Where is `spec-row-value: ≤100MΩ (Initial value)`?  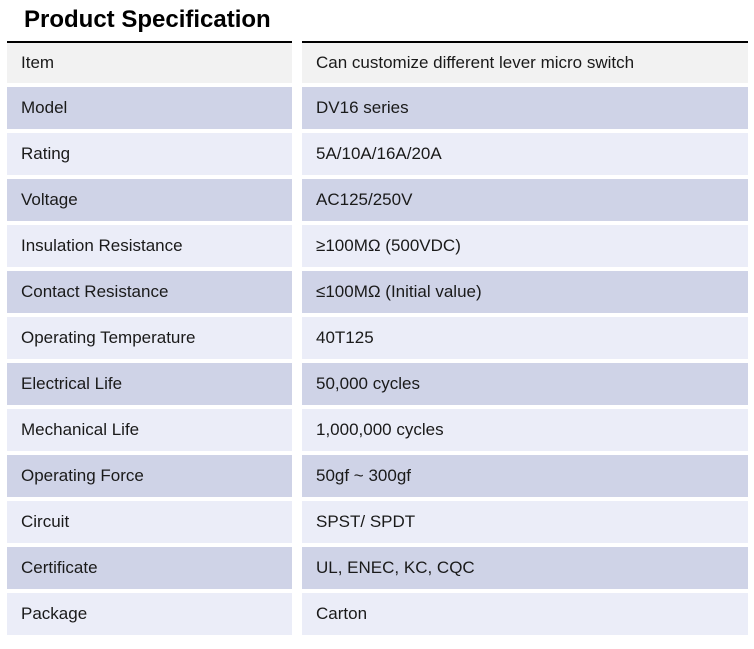
spec-row-value: ≤100MΩ (Initial value) is located at coordinates (525, 292).